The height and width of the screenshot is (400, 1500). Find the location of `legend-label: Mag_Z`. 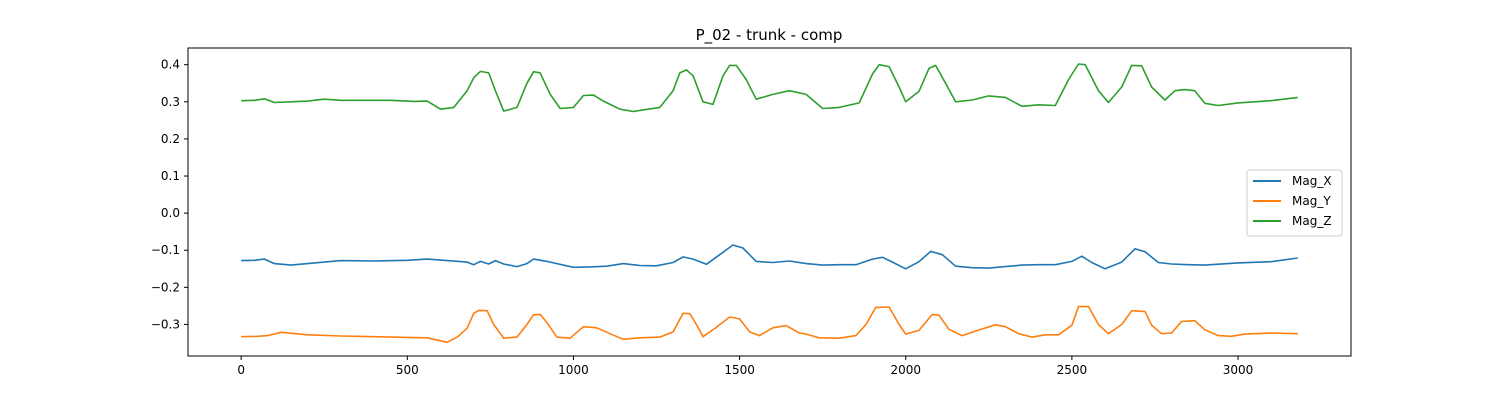

legend-label: Mag_Z is located at coordinates (1312, 221).